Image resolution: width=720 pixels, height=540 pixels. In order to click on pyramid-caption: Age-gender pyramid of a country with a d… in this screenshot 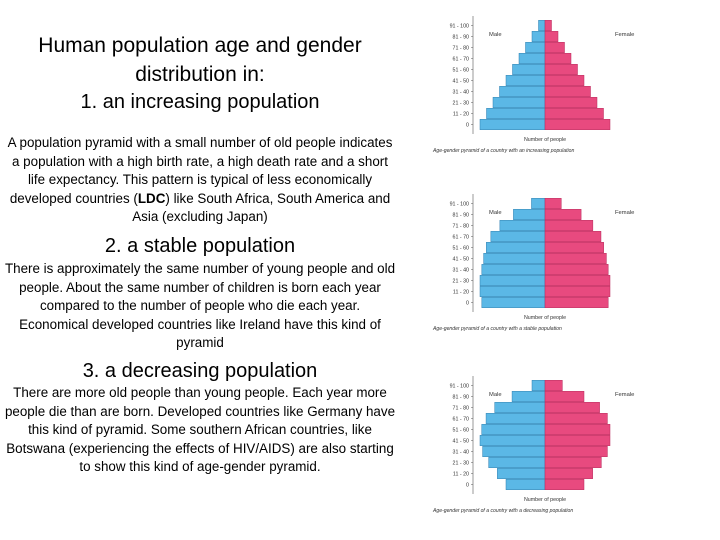, I will do `click(502, 511)`.